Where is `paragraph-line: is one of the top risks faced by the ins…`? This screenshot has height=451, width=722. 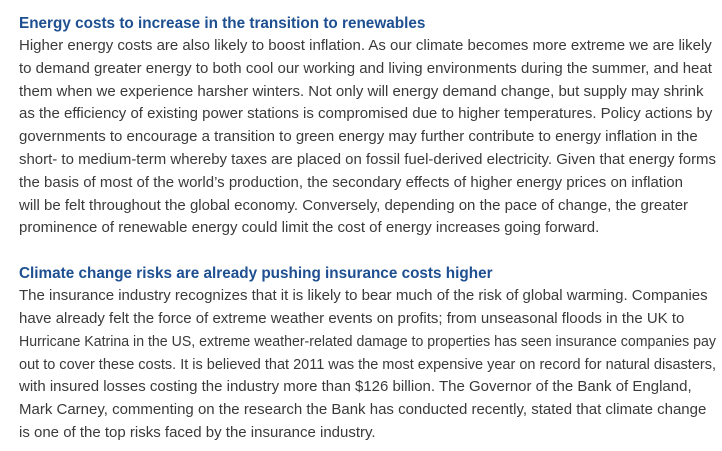
paragraph-line: is one of the top risks faced by the ins… is located at coordinates (197, 432).